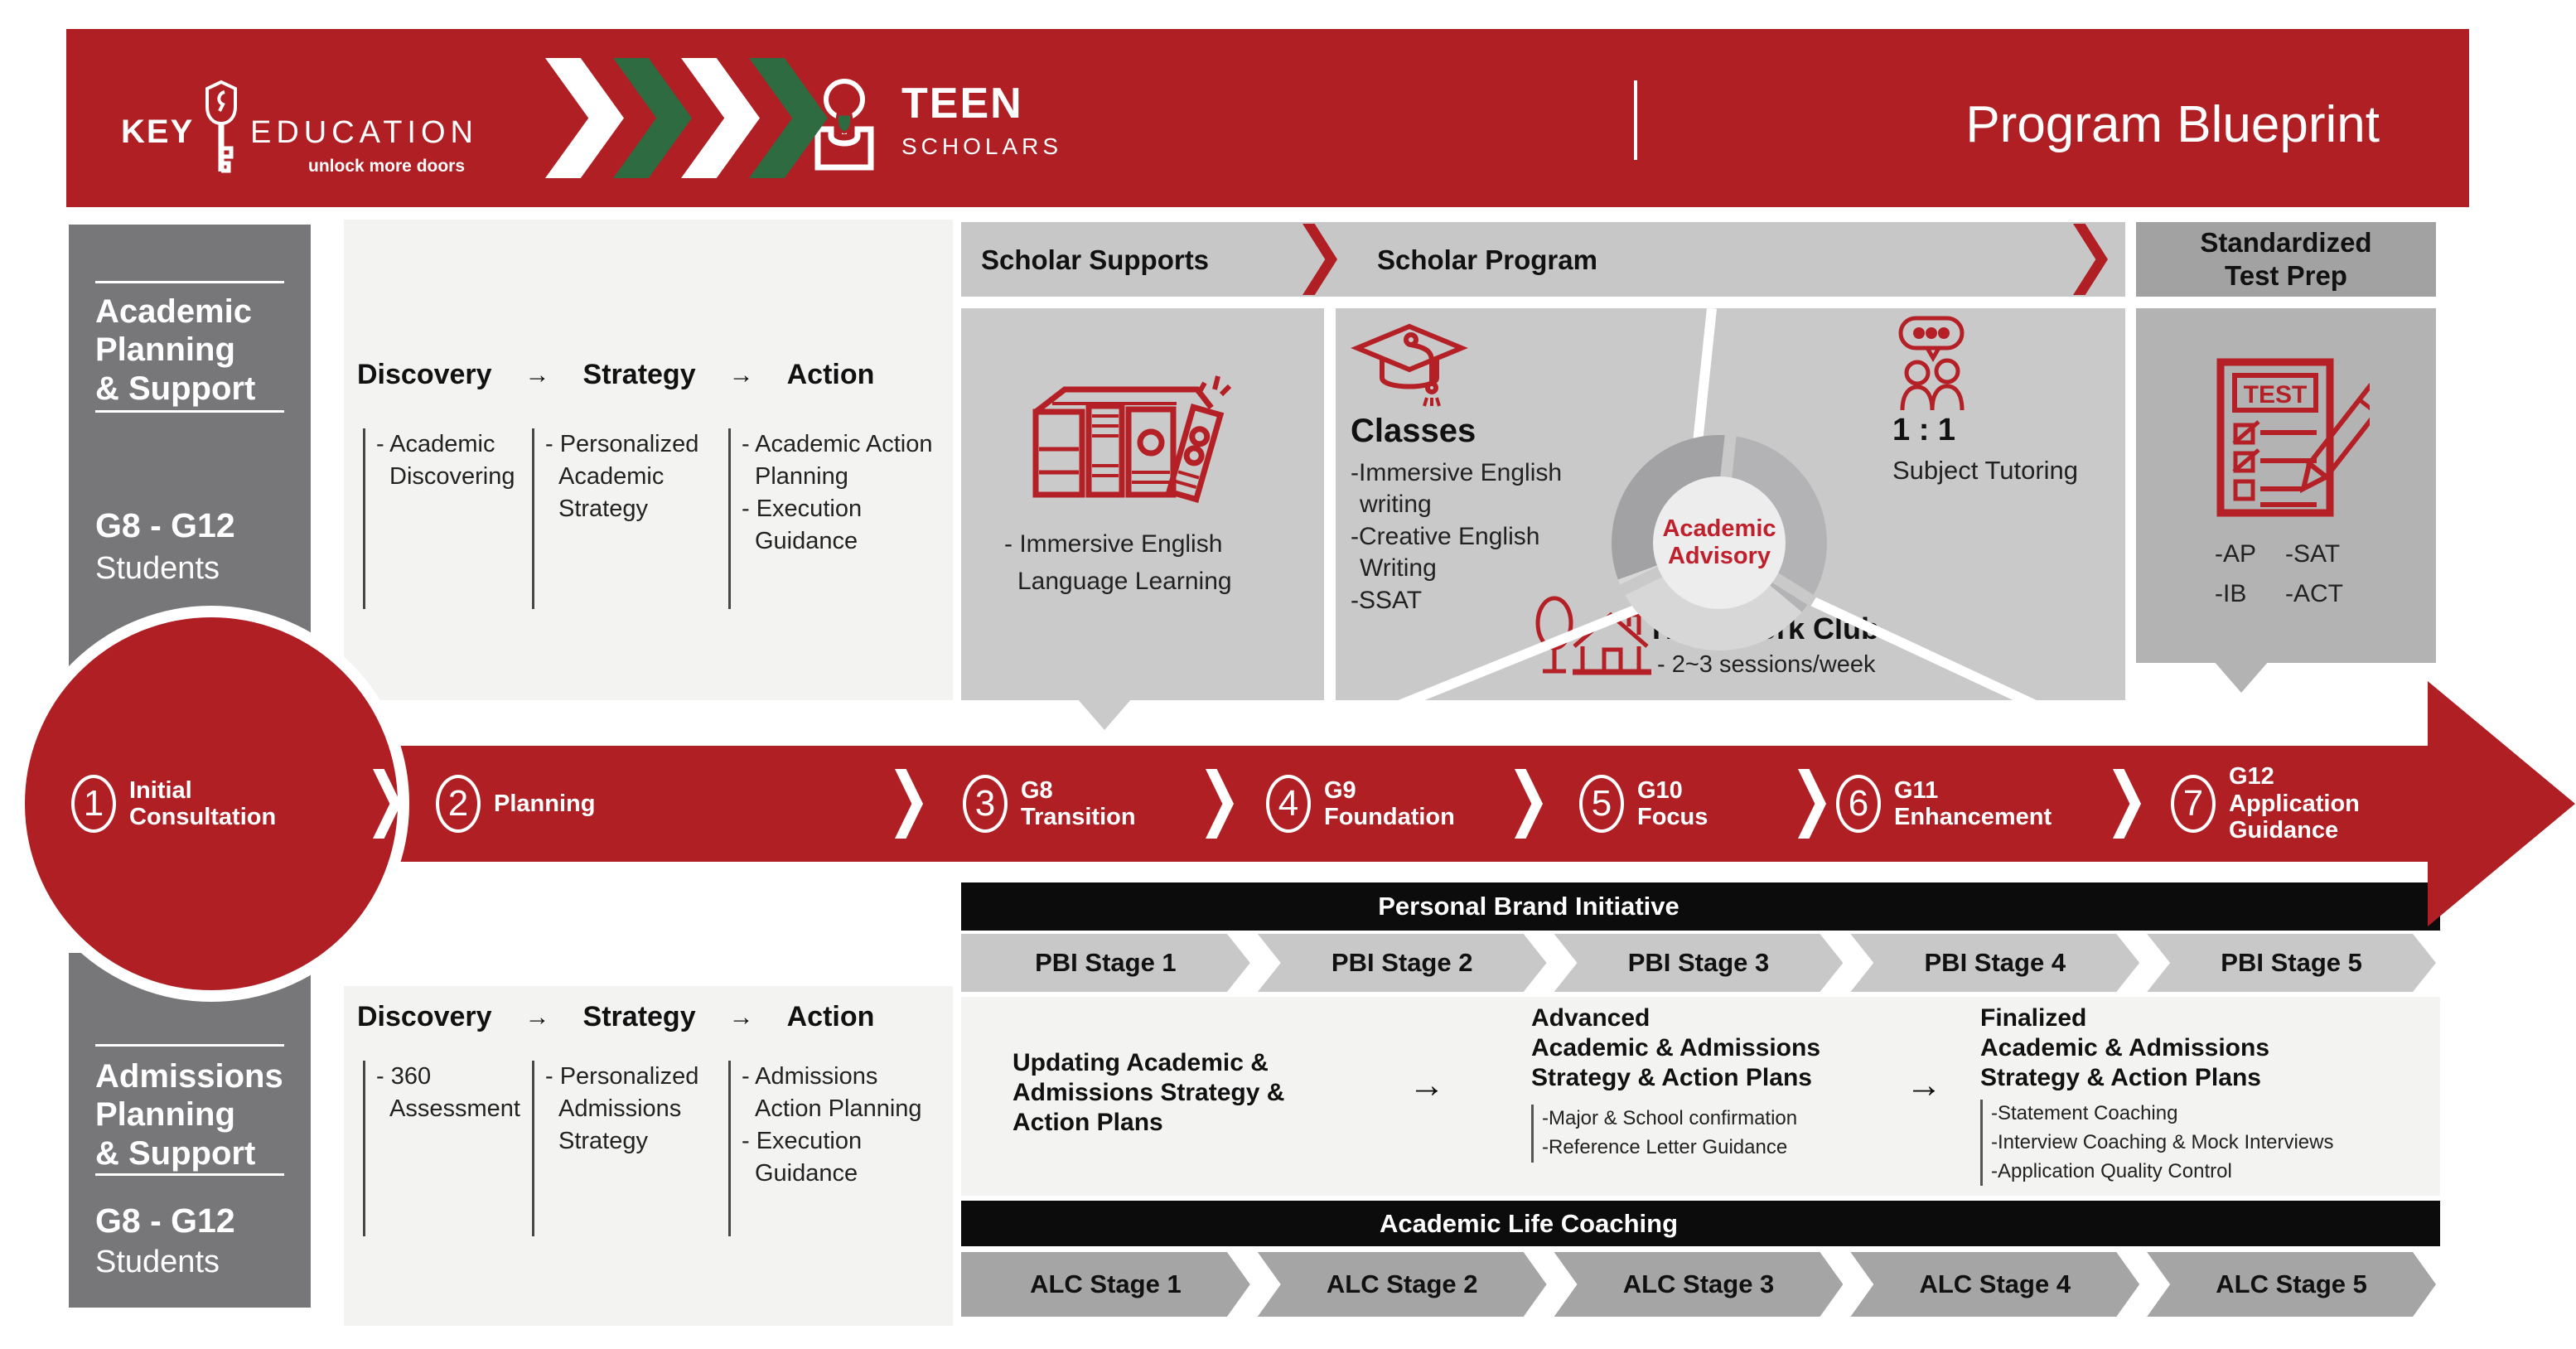  I want to click on stage-label: G10 Focus, so click(1672, 803).